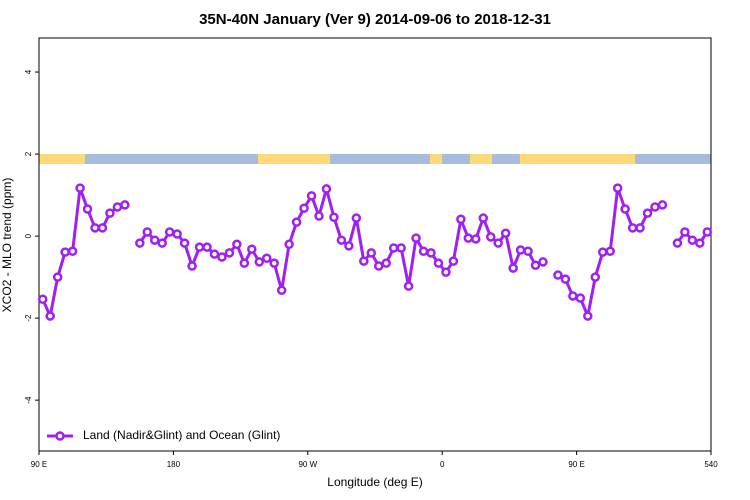  What do you see at coordinates (711, 464) in the screenshot?
I see `x-tick-label: 540` at bounding box center [711, 464].